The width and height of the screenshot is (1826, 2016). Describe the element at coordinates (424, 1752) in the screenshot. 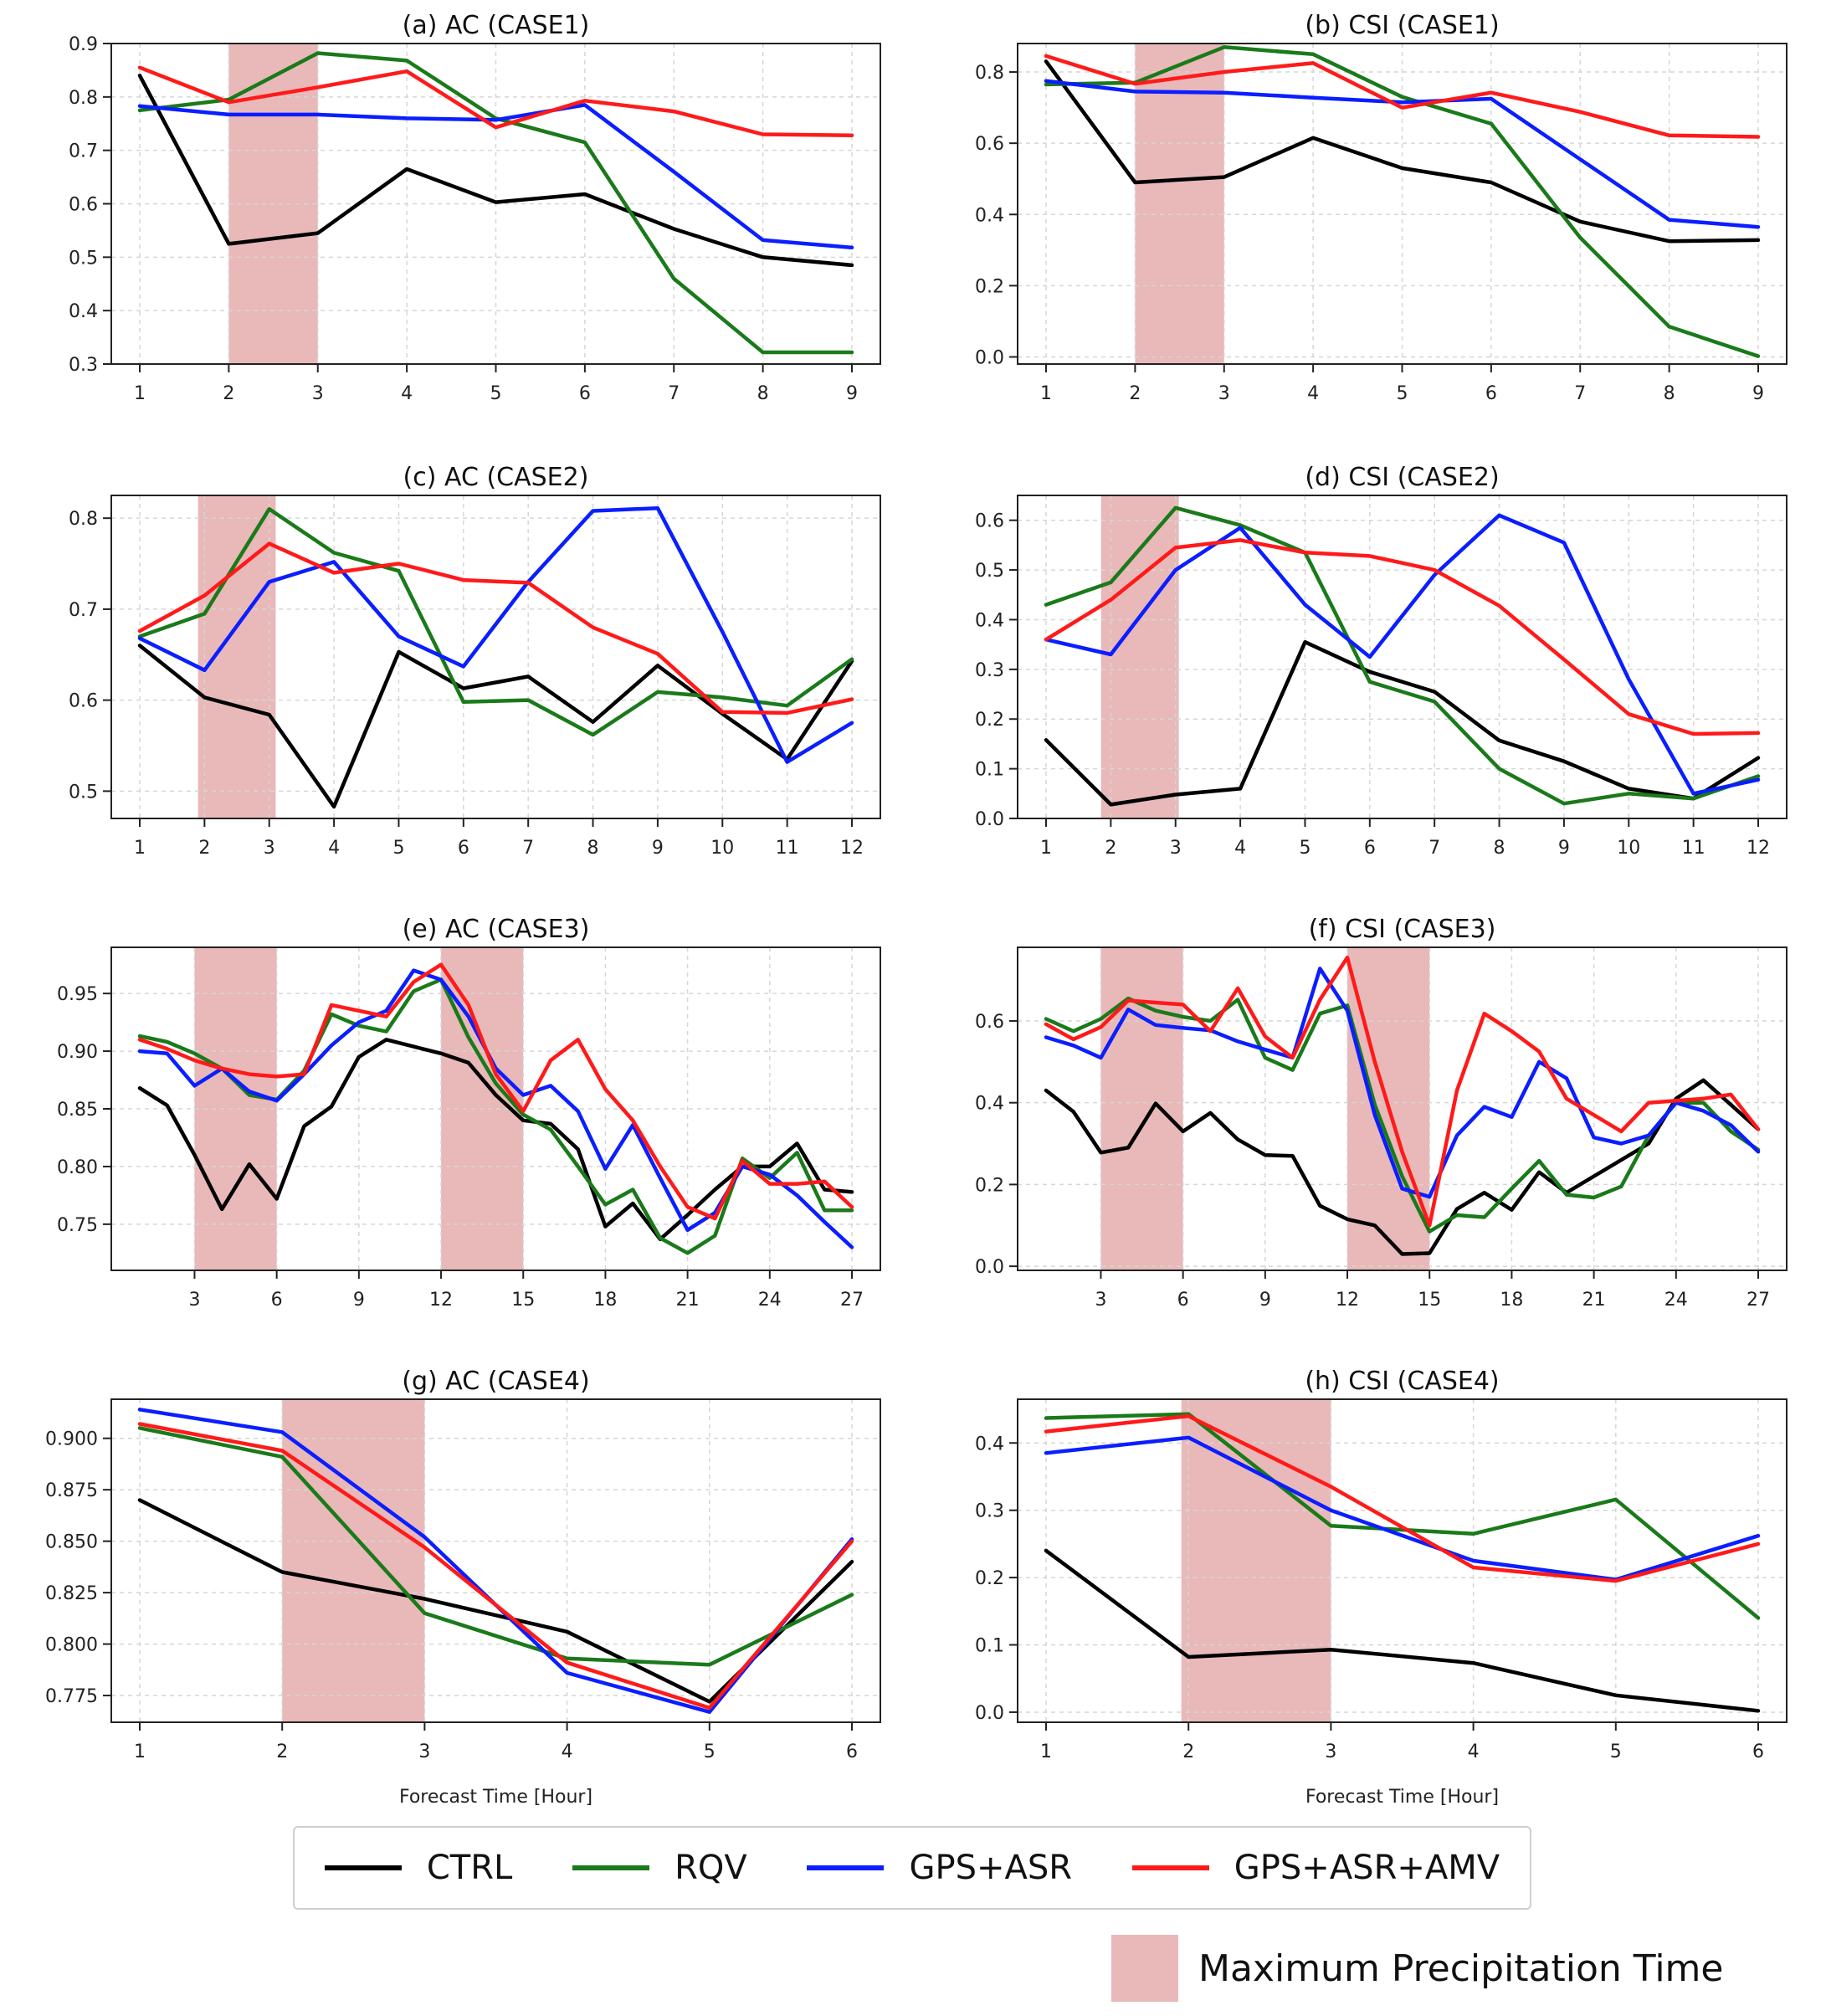

I see `x-tick-label-g: 3` at that location.